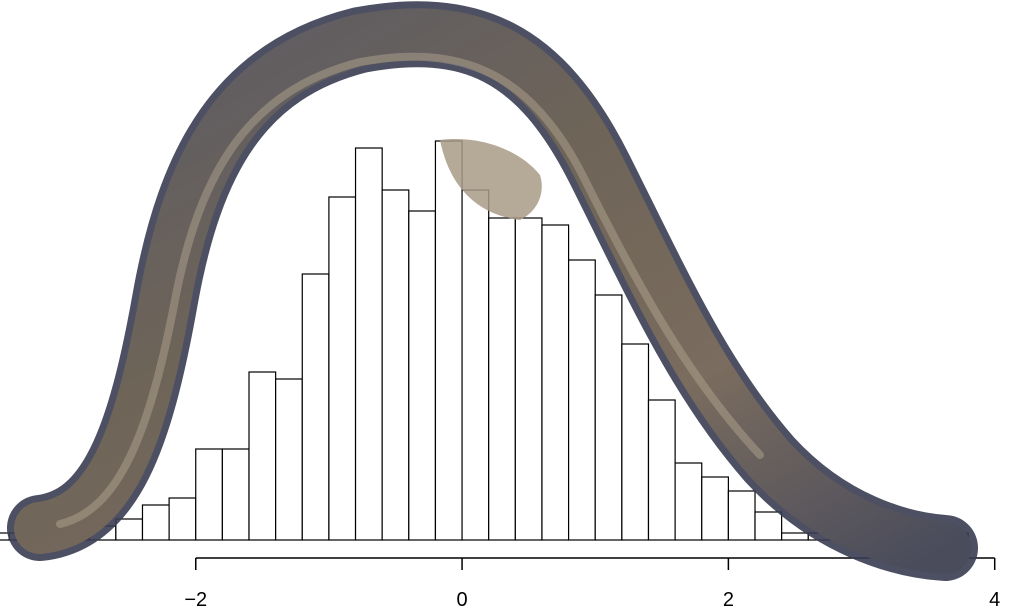 This screenshot has width=1024, height=616. Describe the element at coordinates (462, 600) in the screenshot. I see `x-tick-label: 0` at that location.